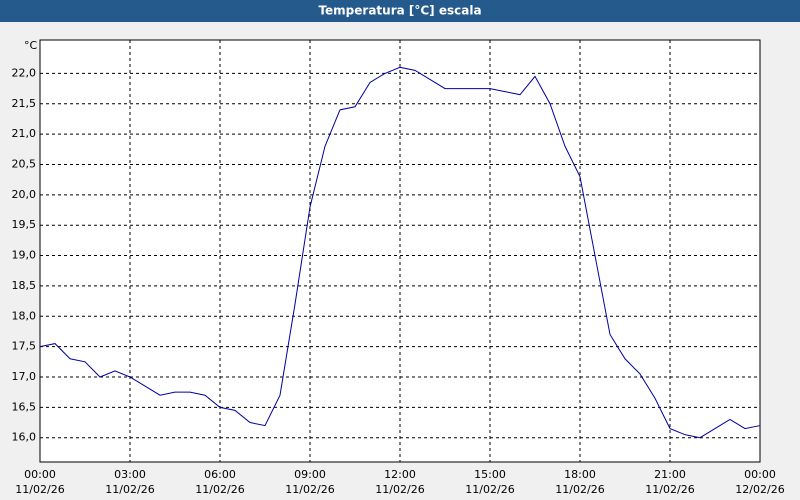  What do you see at coordinates (31, 45) in the screenshot?
I see `y-unit: °C` at bounding box center [31, 45].